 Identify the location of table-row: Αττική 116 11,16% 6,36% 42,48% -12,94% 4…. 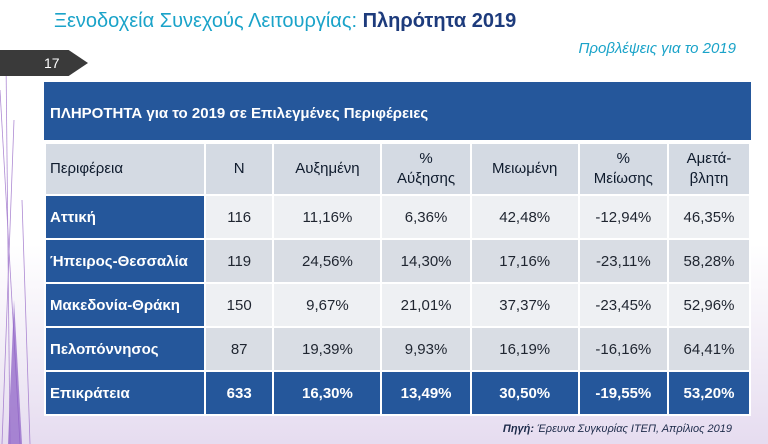
(397, 217).